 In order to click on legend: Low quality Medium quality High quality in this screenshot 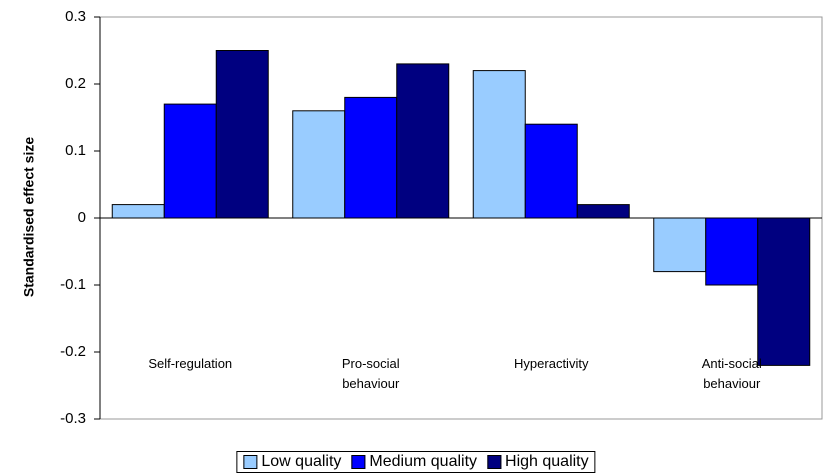, I will do `click(416, 462)`.